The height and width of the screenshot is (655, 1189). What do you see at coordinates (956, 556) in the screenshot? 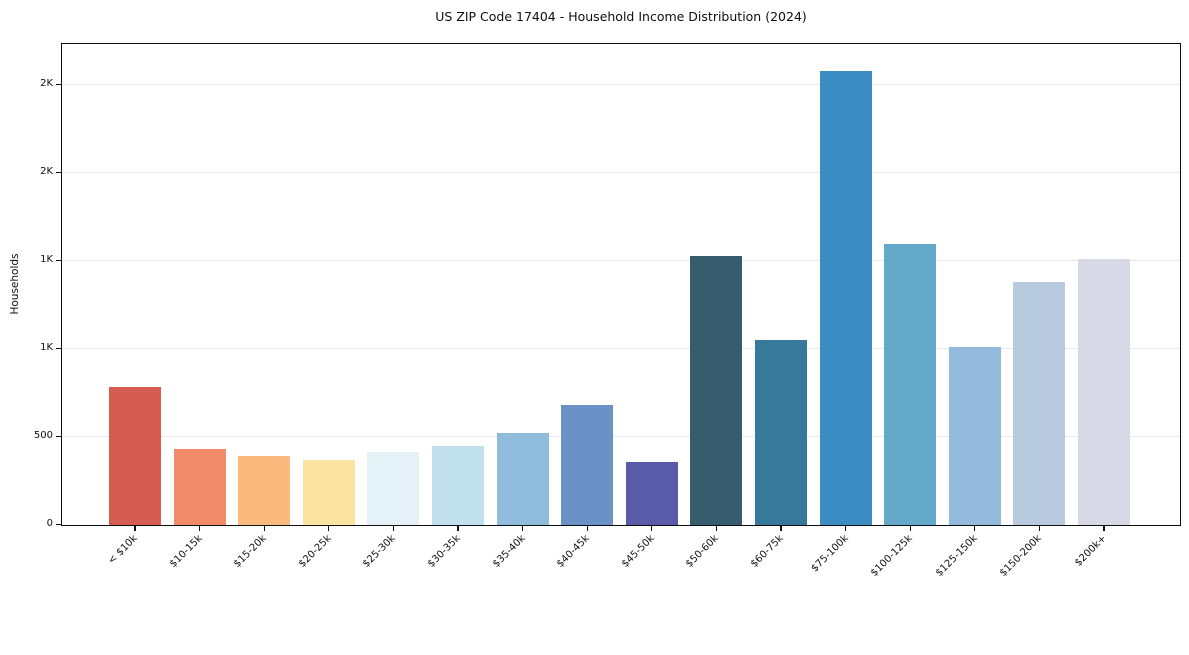
I see `x-tick-label: $125-150k` at bounding box center [956, 556].